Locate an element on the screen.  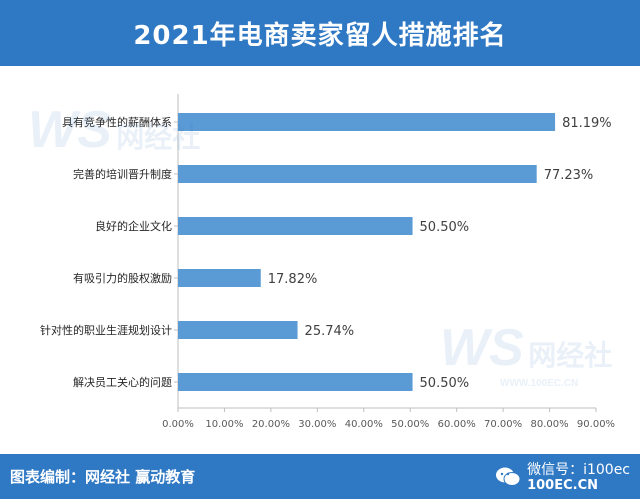
footer-bar: 图表编制：网经社 赢动教育 微信号：i100ec 100EC.CN is located at coordinates (320, 476).